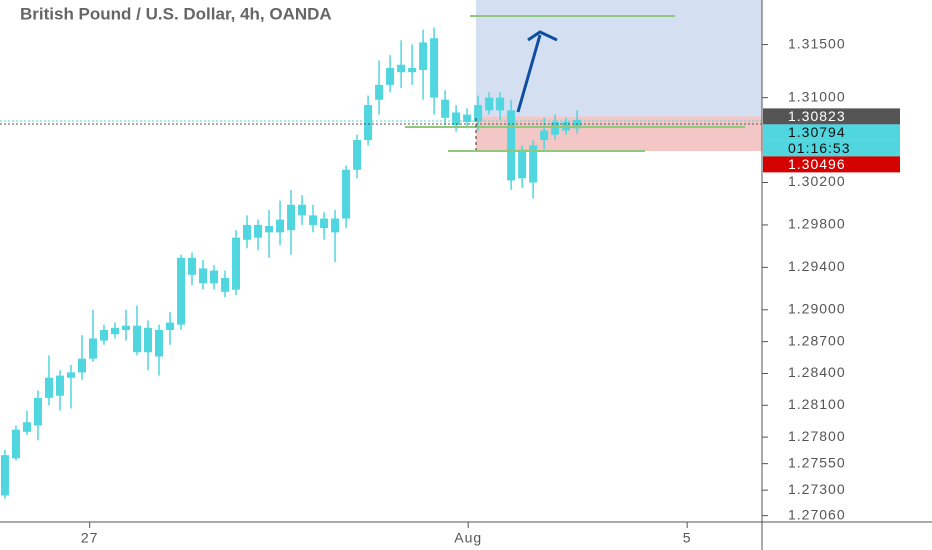 The height and width of the screenshot is (550, 932). I want to click on y-tick-label: 1.28700, so click(817, 340).